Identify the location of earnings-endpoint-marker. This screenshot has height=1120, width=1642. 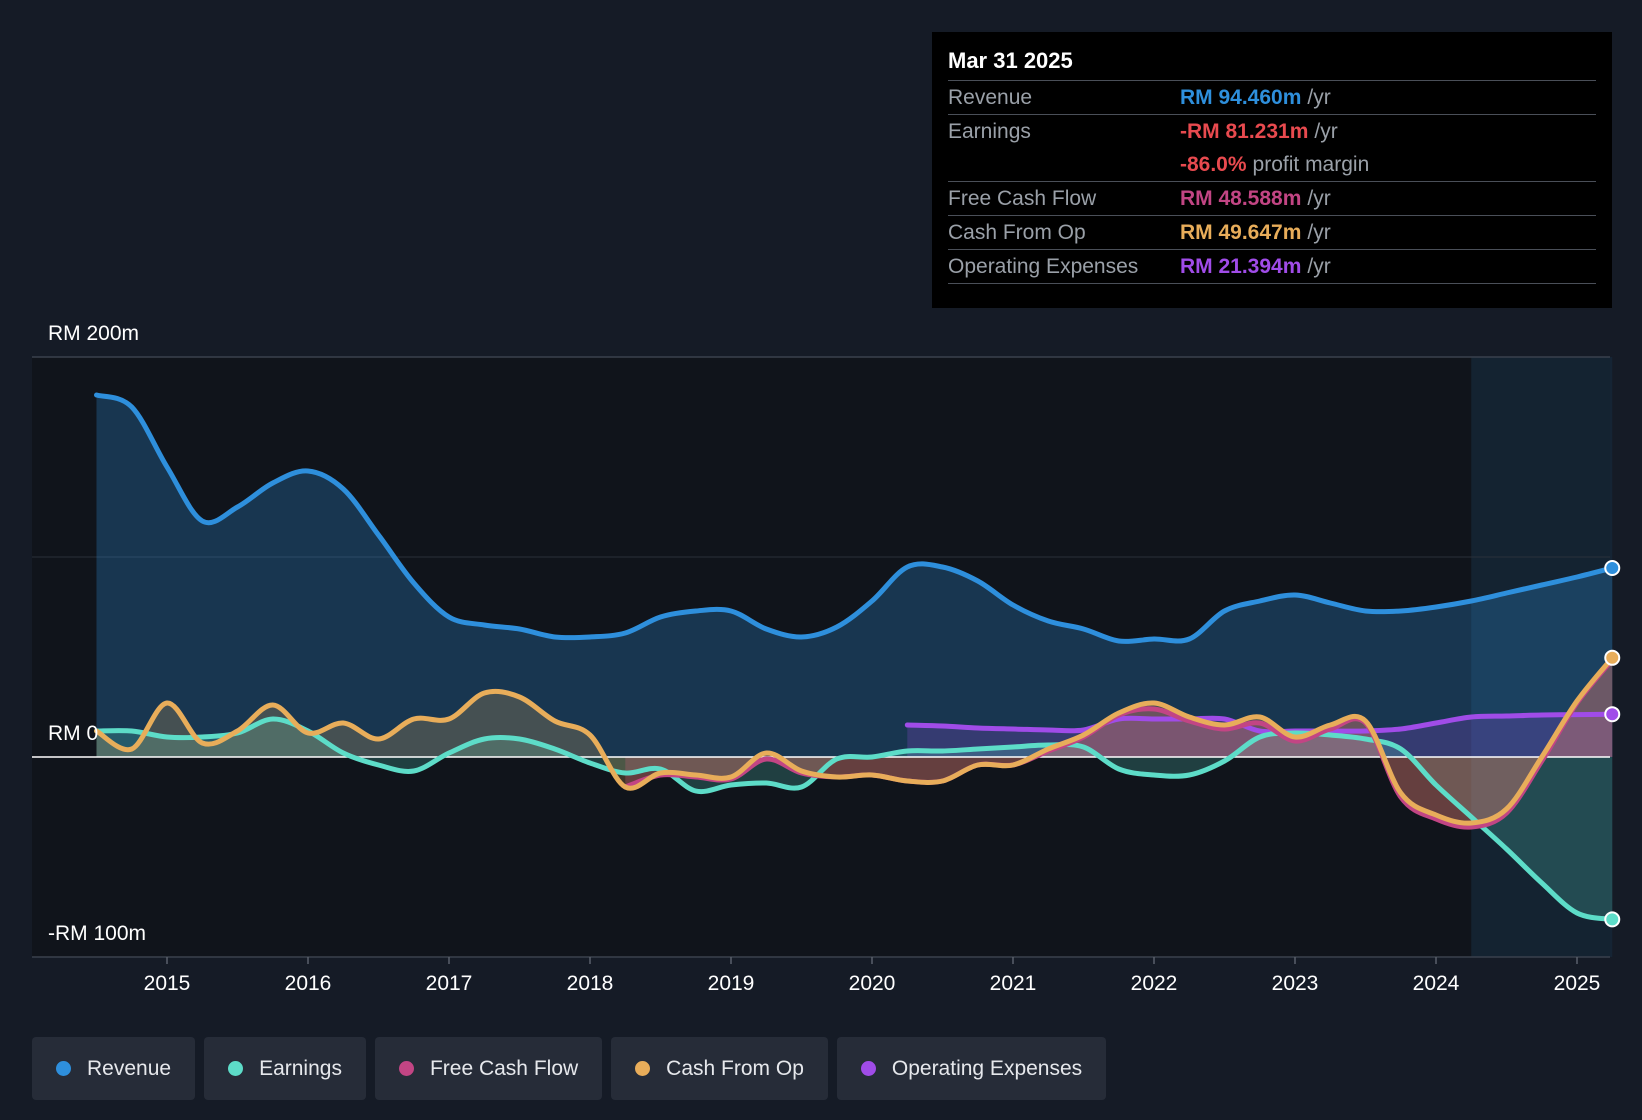
(1612, 919).